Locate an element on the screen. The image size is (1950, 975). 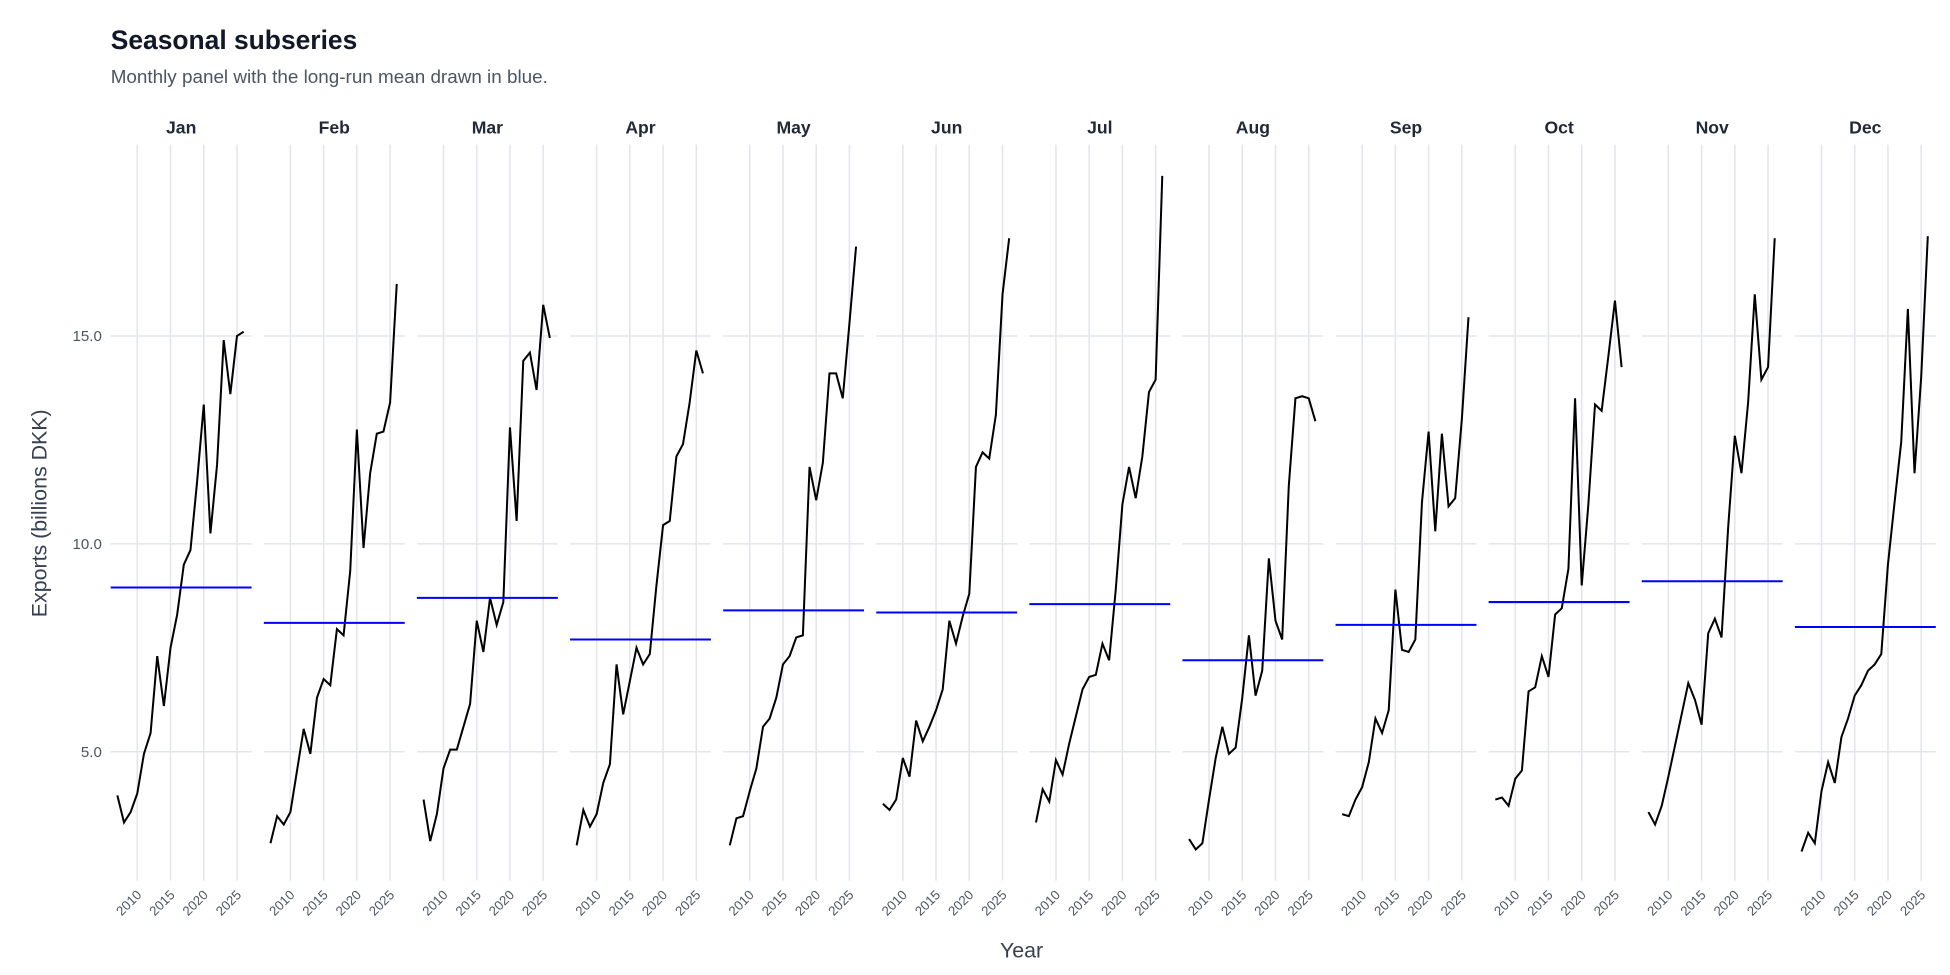
panel-title: Jul is located at coordinates (1099, 127).